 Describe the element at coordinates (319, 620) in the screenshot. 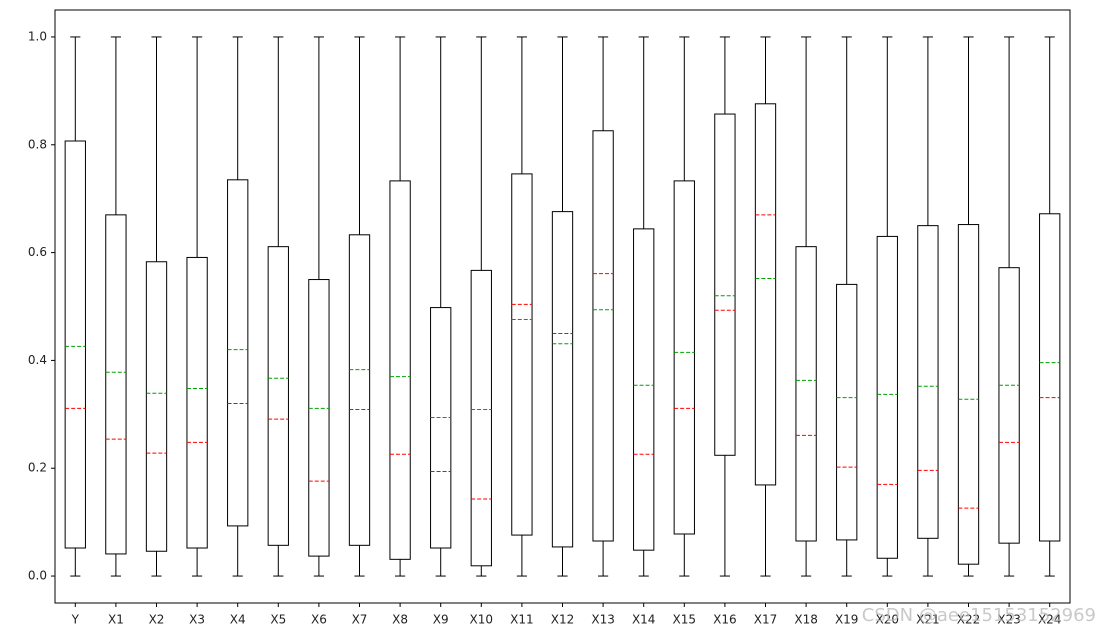

I see `x-tick-label: X6` at that location.